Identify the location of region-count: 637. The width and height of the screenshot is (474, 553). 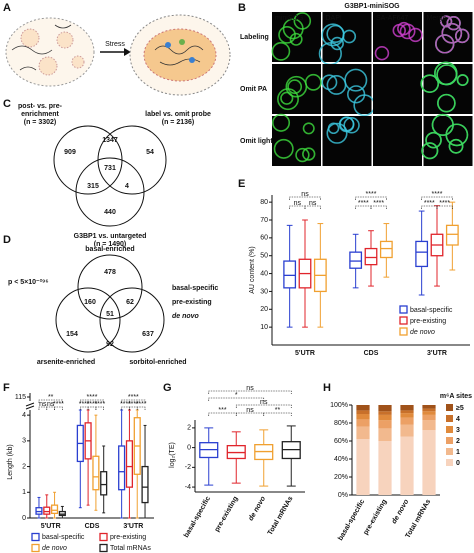
(148, 334).